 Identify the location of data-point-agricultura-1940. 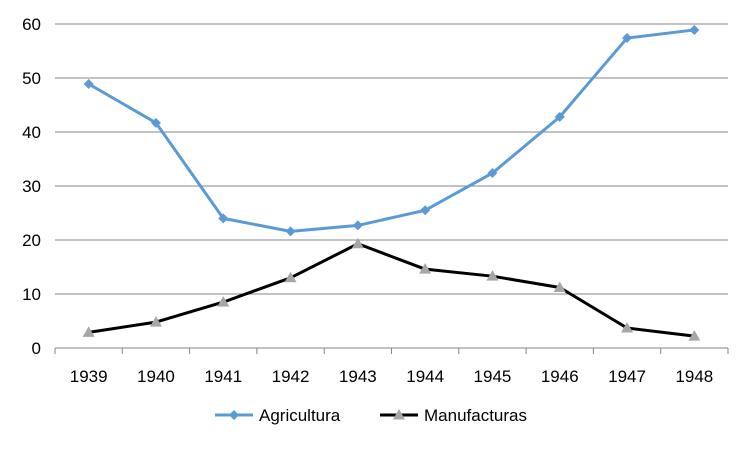
(155, 122).